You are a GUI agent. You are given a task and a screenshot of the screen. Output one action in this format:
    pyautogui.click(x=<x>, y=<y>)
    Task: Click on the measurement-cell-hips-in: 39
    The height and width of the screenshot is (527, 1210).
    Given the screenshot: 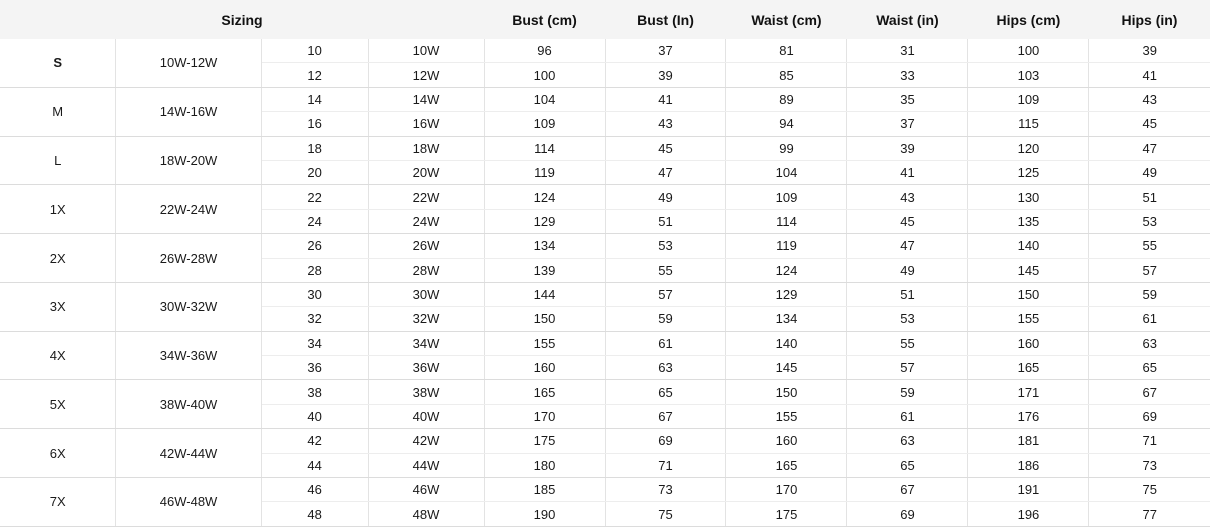 What is the action you would take?
    pyautogui.click(x=1149, y=51)
    